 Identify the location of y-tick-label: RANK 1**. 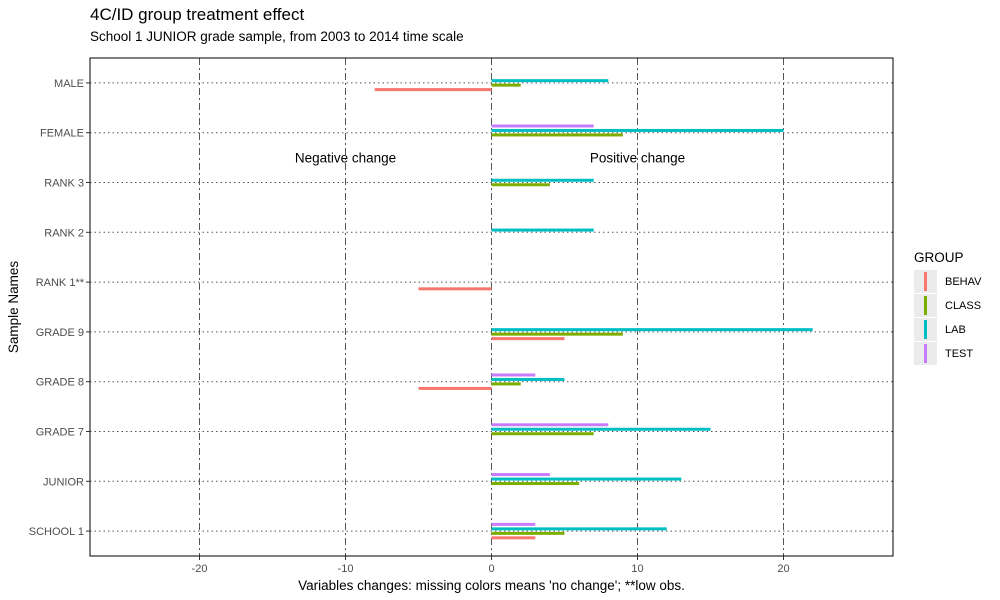
(60, 283).